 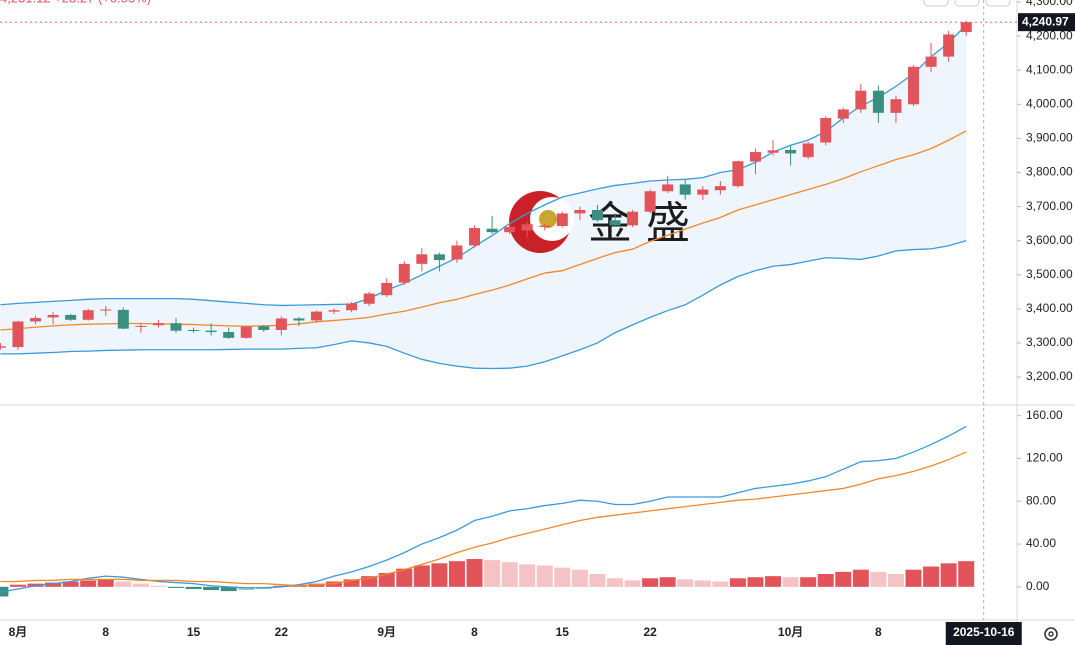 I want to click on crosshair-date-box, so click(x=983, y=633).